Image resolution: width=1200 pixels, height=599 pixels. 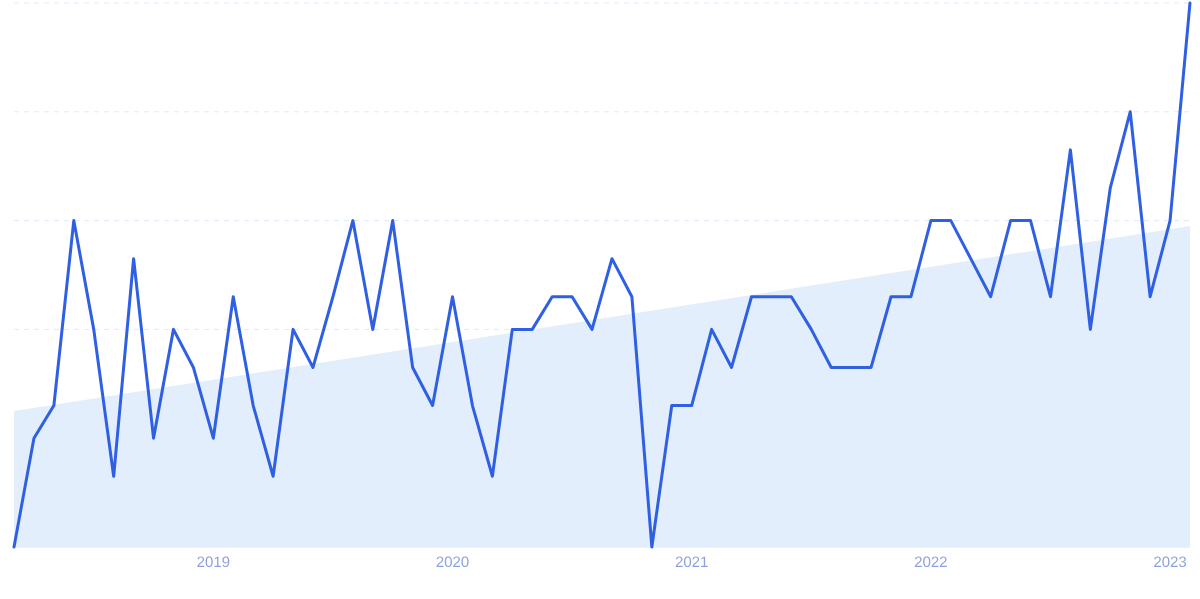 I want to click on x-tick-label: 2023, so click(x=1170, y=562).